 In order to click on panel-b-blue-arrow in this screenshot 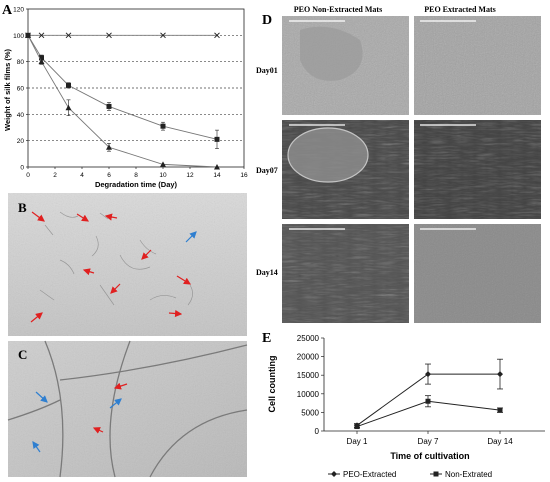, I will do `click(191, 237)`.